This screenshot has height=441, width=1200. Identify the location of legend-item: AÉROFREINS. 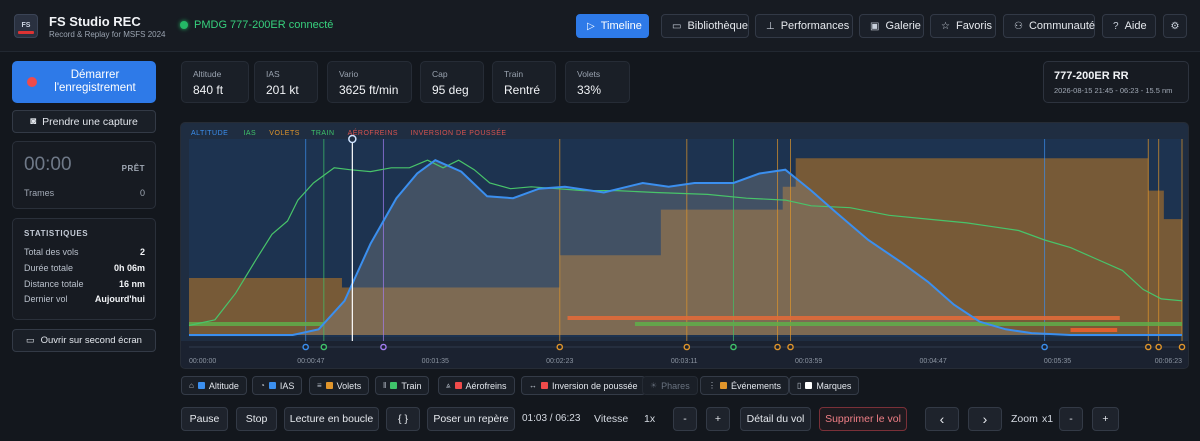
(373, 132).